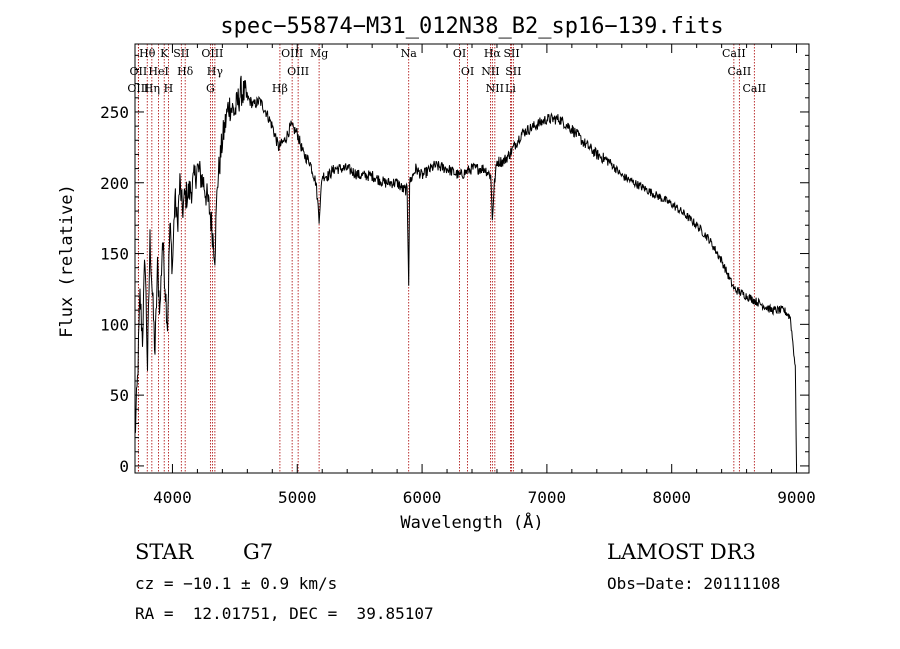 The width and height of the screenshot is (900, 649). Describe the element at coordinates (284, 613) in the screenshot. I see `ra-dec-text: RA = 12.01751, DEC = 39.85107` at that location.